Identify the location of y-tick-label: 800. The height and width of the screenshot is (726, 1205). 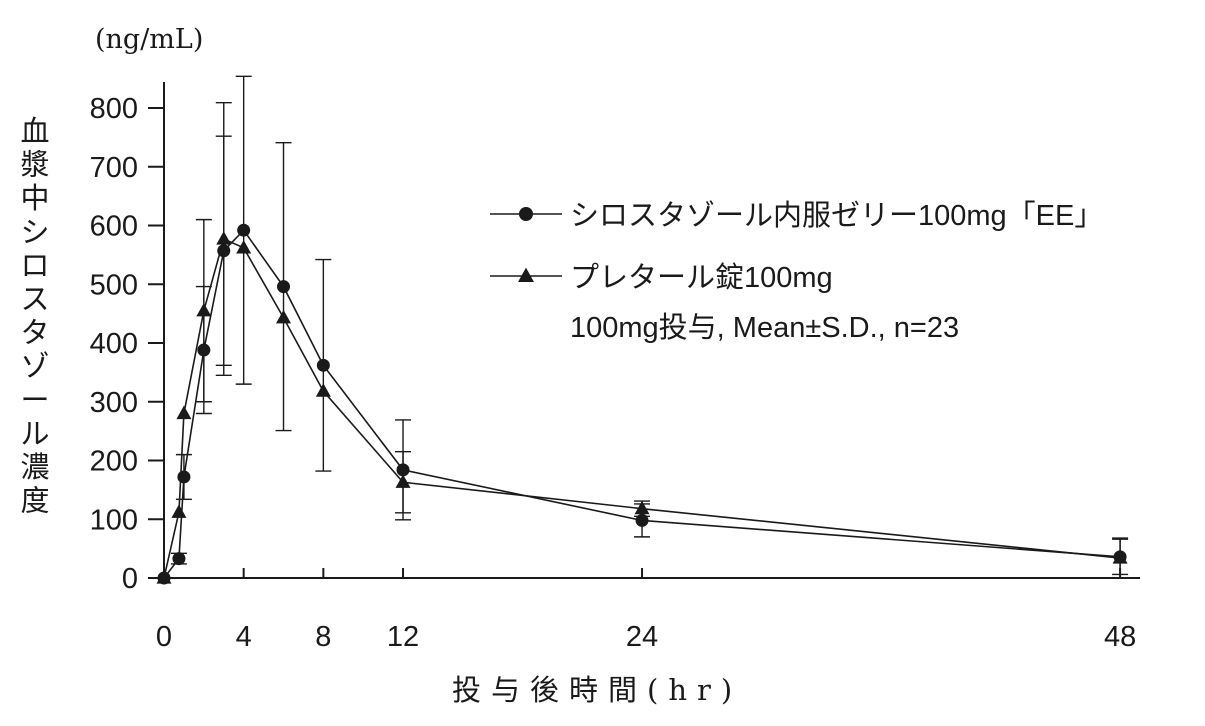
(114, 109).